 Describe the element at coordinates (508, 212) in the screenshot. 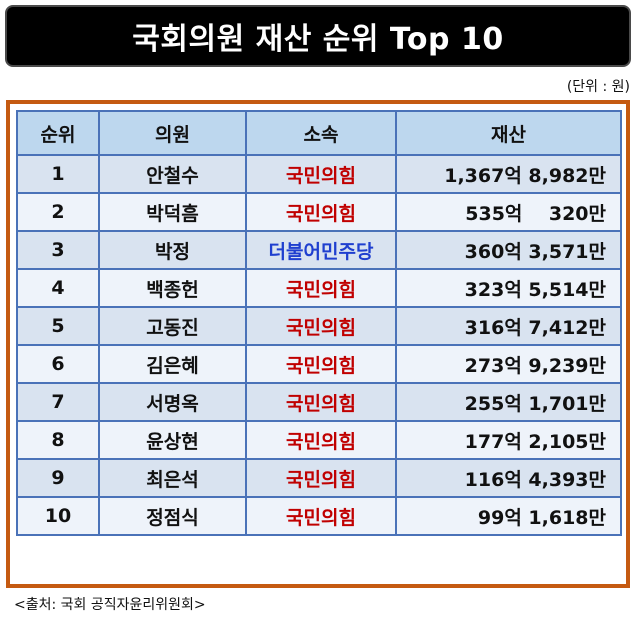

I see `asset-cell: 535억 320만` at that location.